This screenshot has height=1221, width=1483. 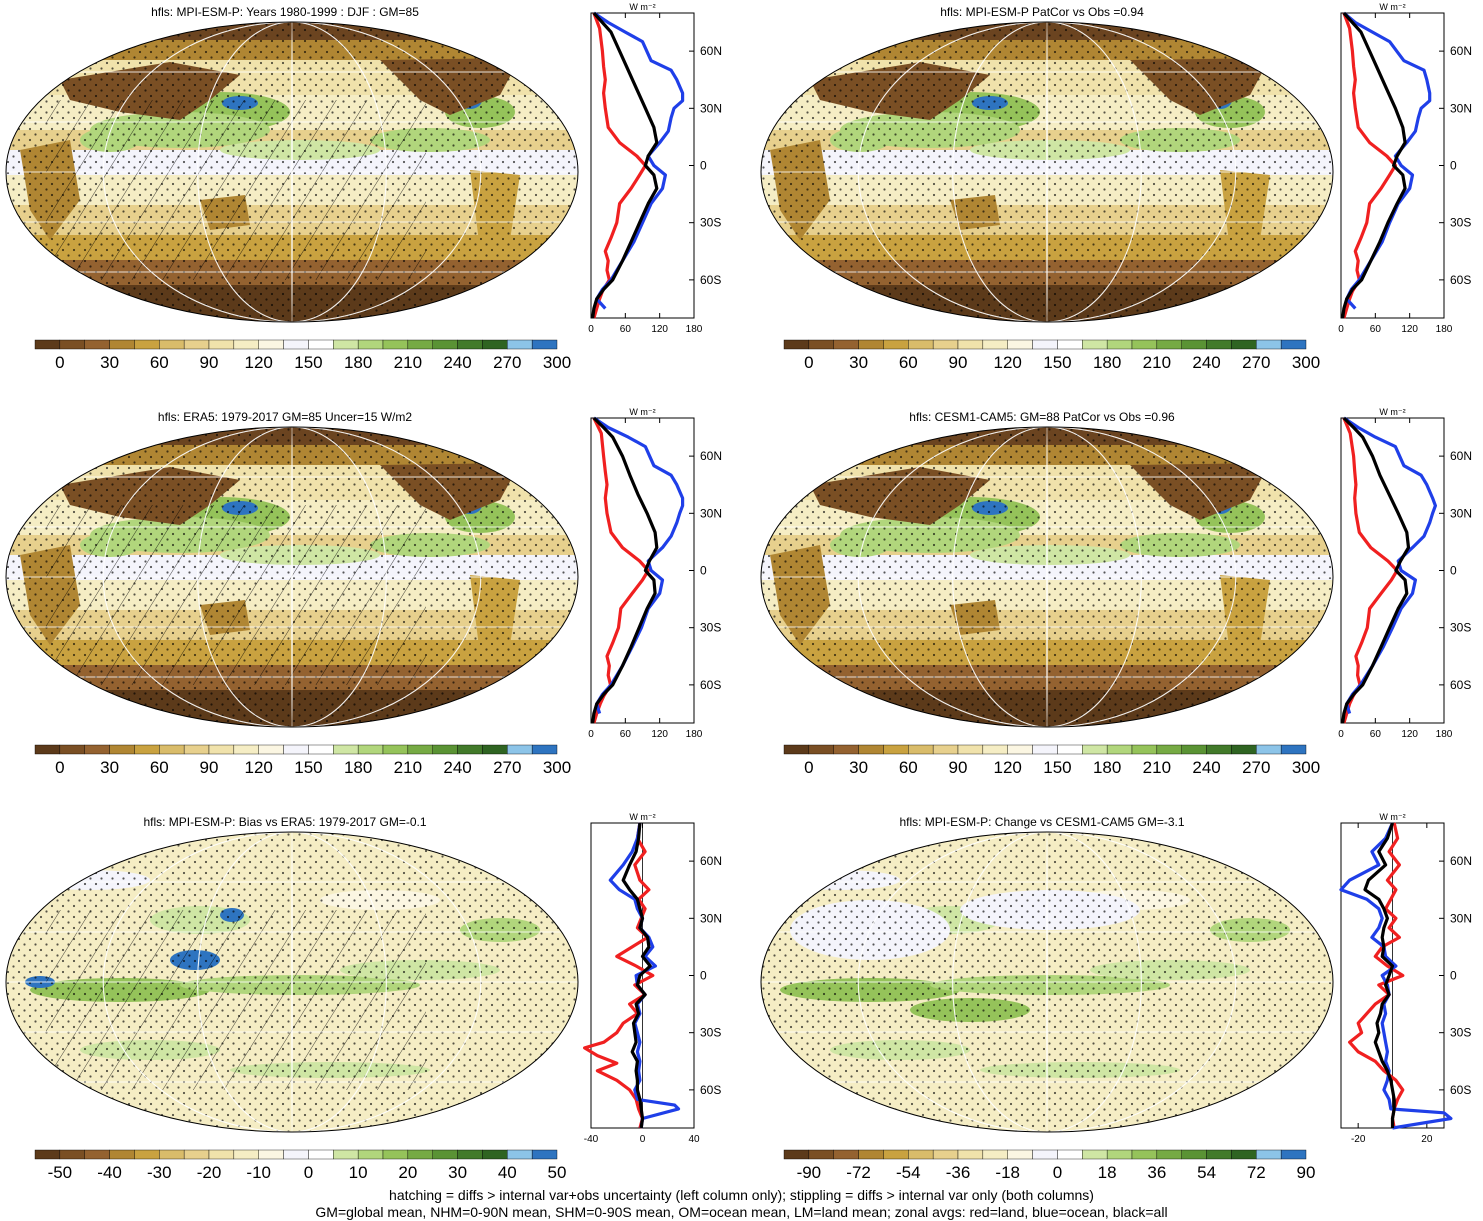 What do you see at coordinates (159, 1172) in the screenshot?
I see `colorbar-tick-label: -30` at bounding box center [159, 1172].